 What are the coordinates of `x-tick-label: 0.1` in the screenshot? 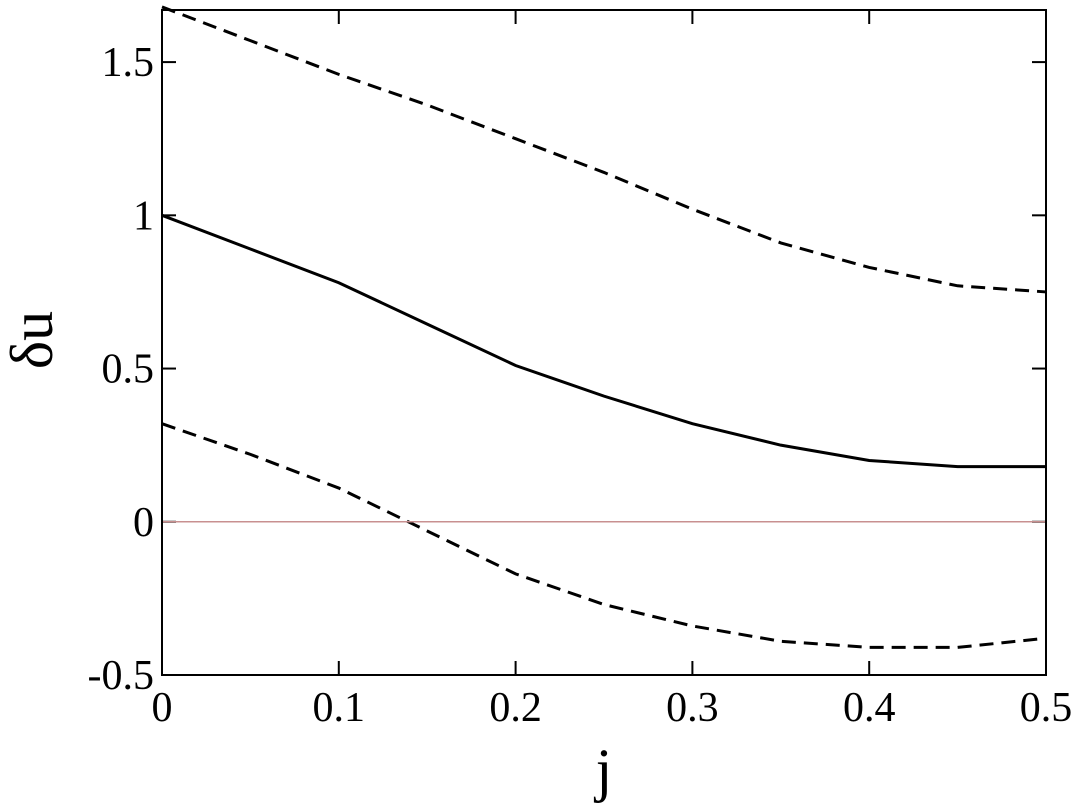 It's located at (339, 708).